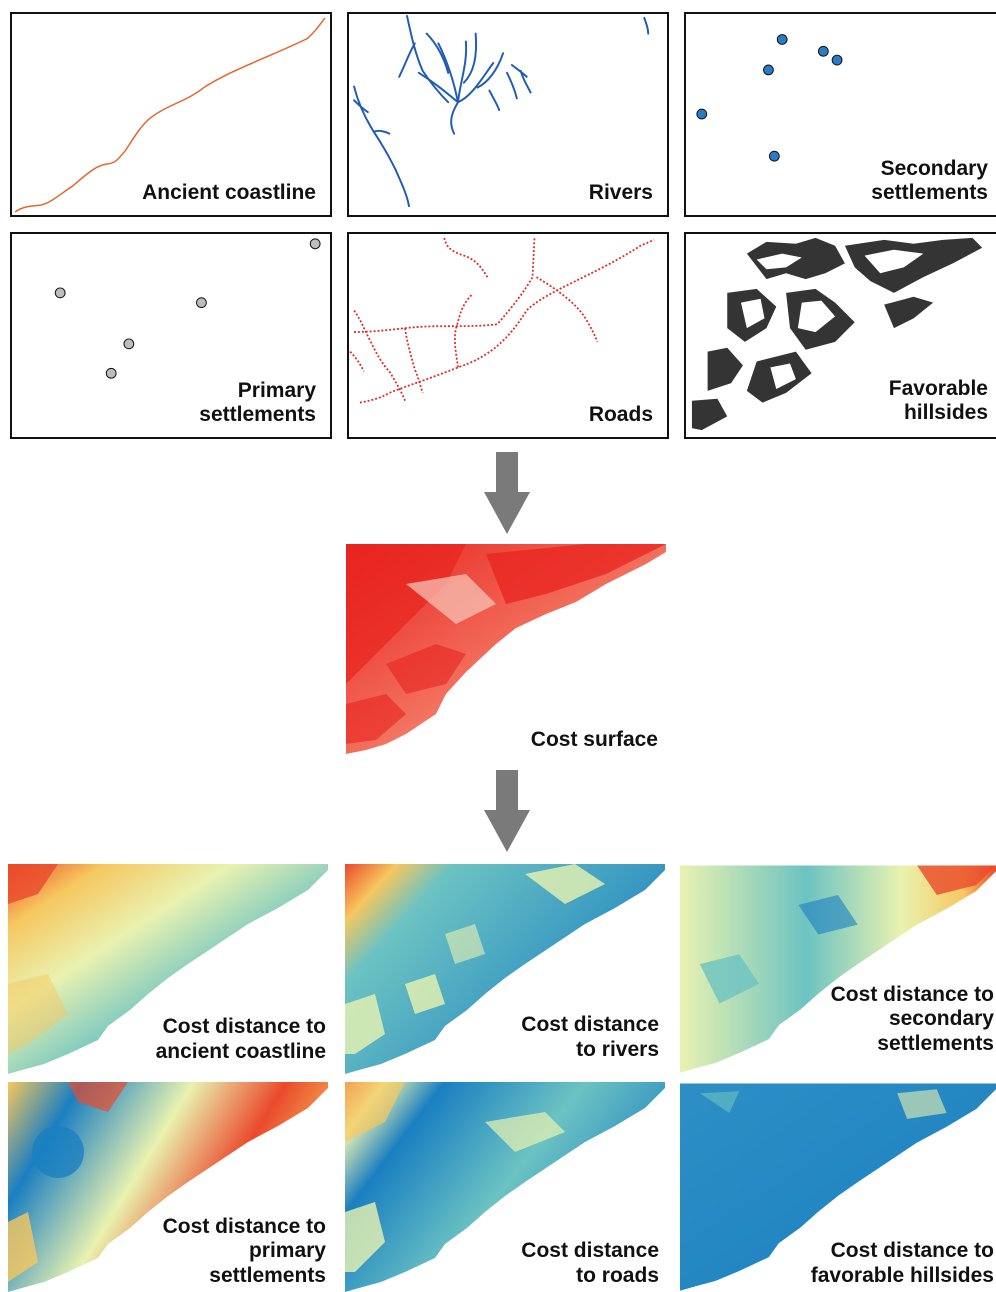 The width and height of the screenshot is (996, 1292). What do you see at coordinates (257, 402) in the screenshot?
I see `label-primary-settlements: Primary settlements` at bounding box center [257, 402].